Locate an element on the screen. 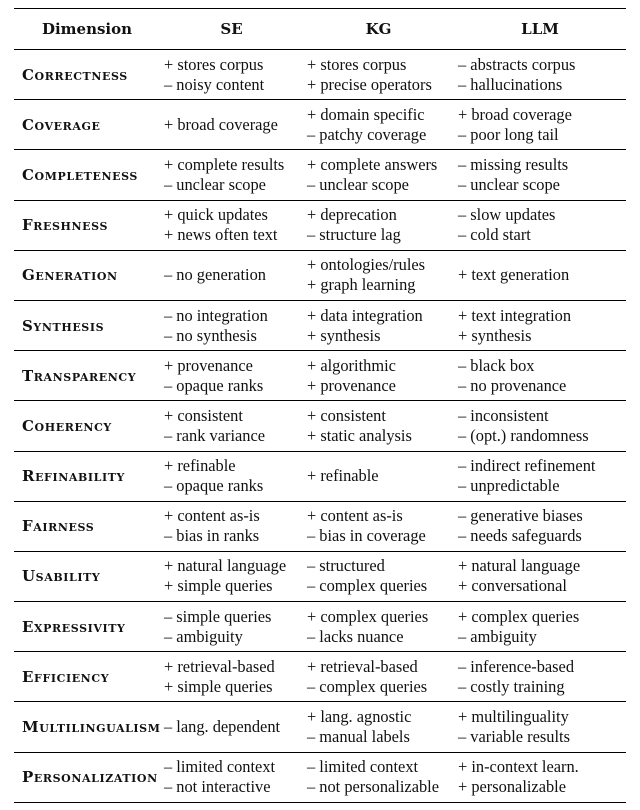 Image resolution: width=640 pixels, height=810 pixels. dimension-label: Usability is located at coordinates (87, 576).